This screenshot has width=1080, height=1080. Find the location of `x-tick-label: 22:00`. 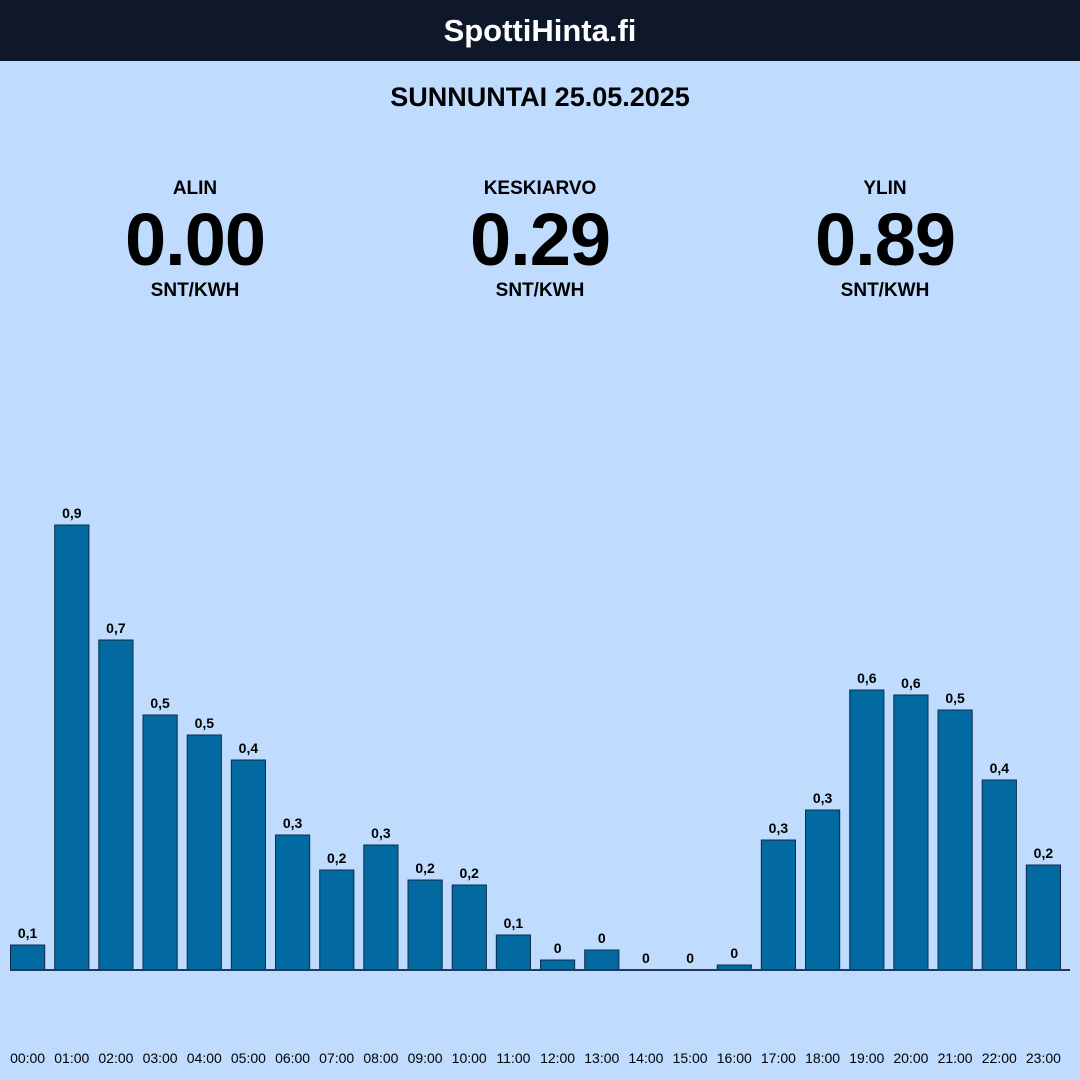

x-tick-label: 22:00 is located at coordinates (999, 1058).